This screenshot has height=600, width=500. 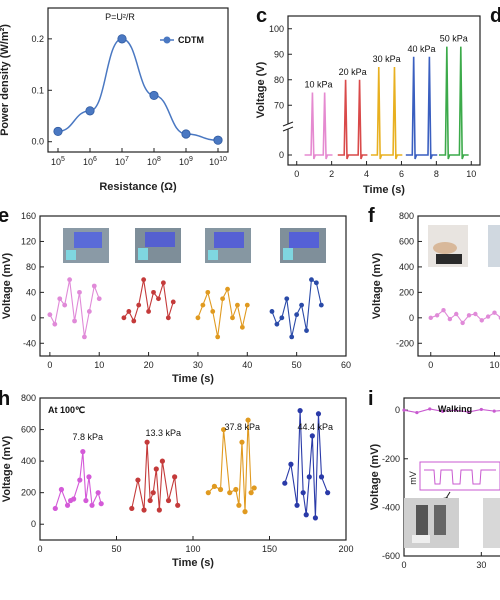 I want to click on panel-letter-i: i, so click(x=371, y=399).